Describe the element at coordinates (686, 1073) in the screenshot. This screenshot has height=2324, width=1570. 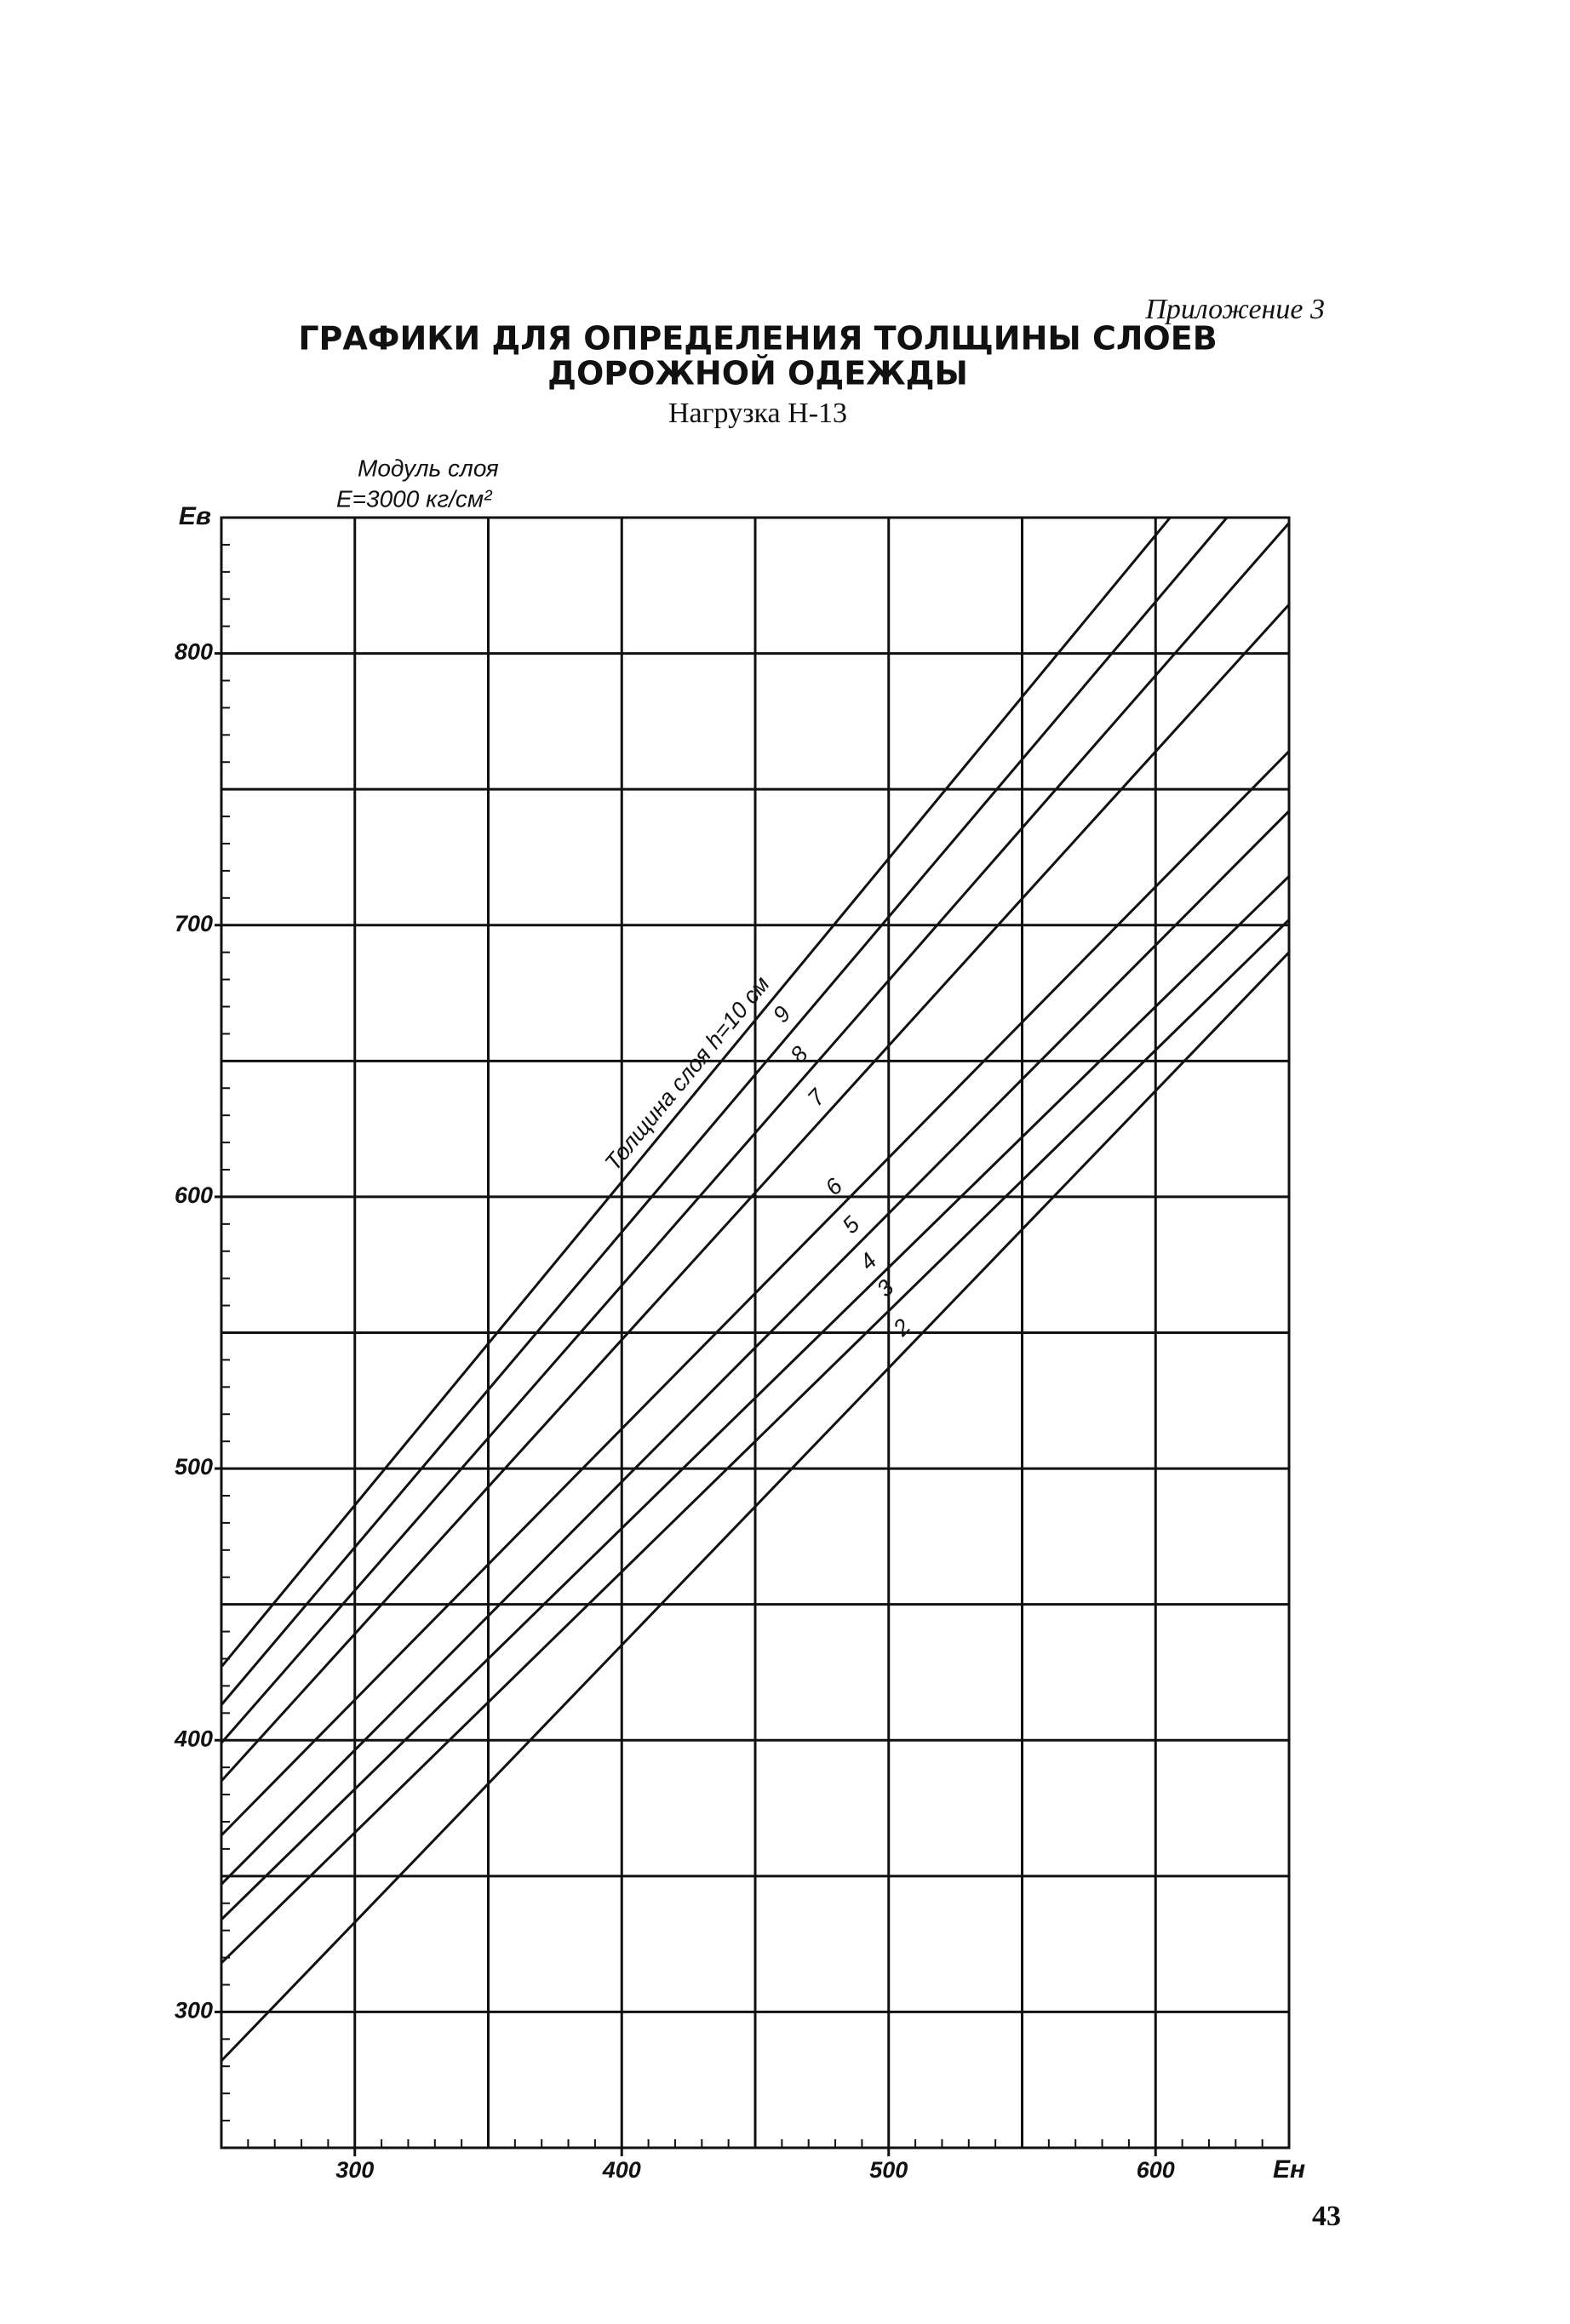
I see `line-label: Толщина слоя h=10 см` at that location.